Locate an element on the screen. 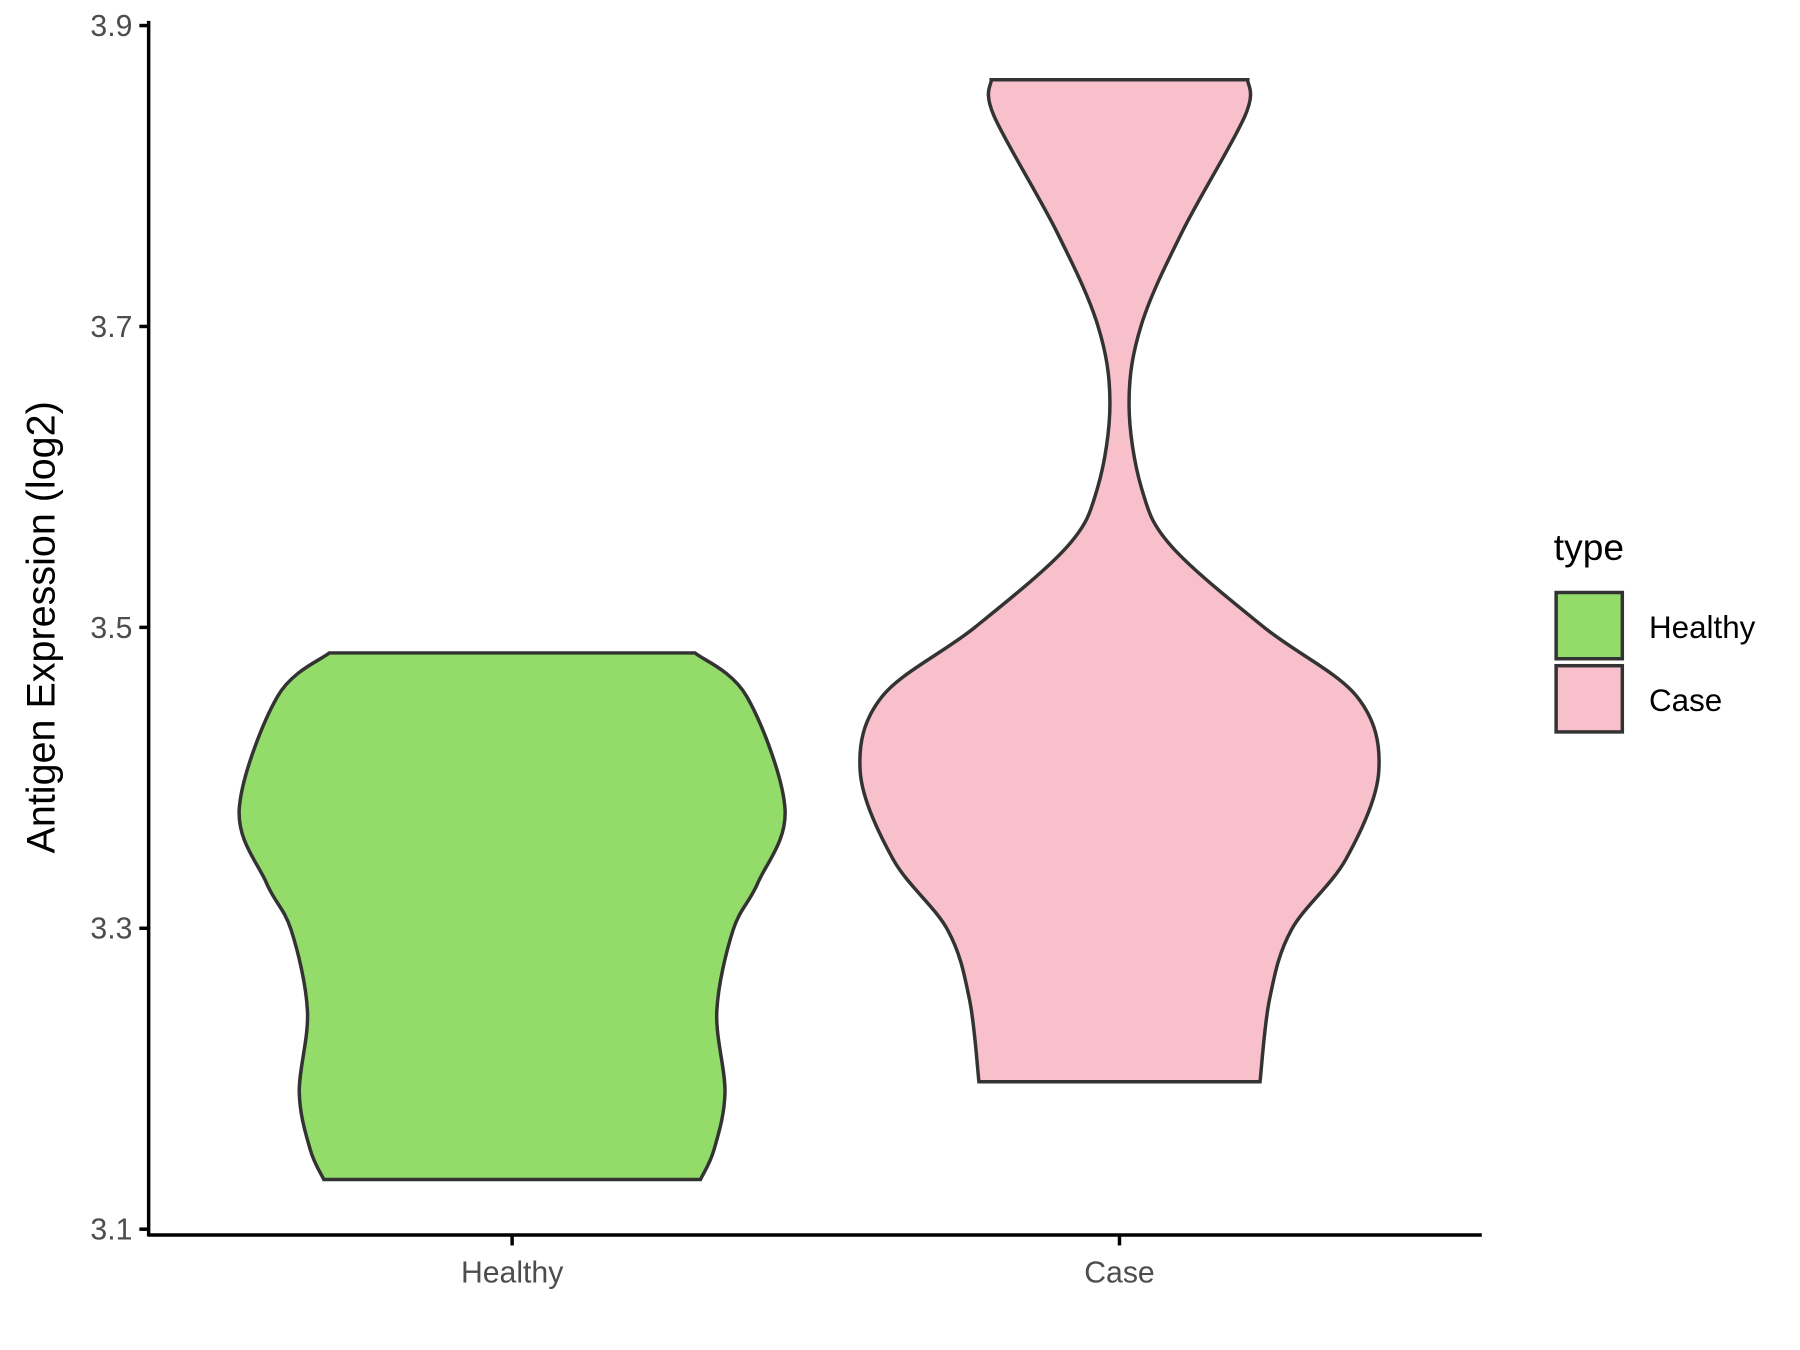  legend-title: type is located at coordinates (1589, 547).